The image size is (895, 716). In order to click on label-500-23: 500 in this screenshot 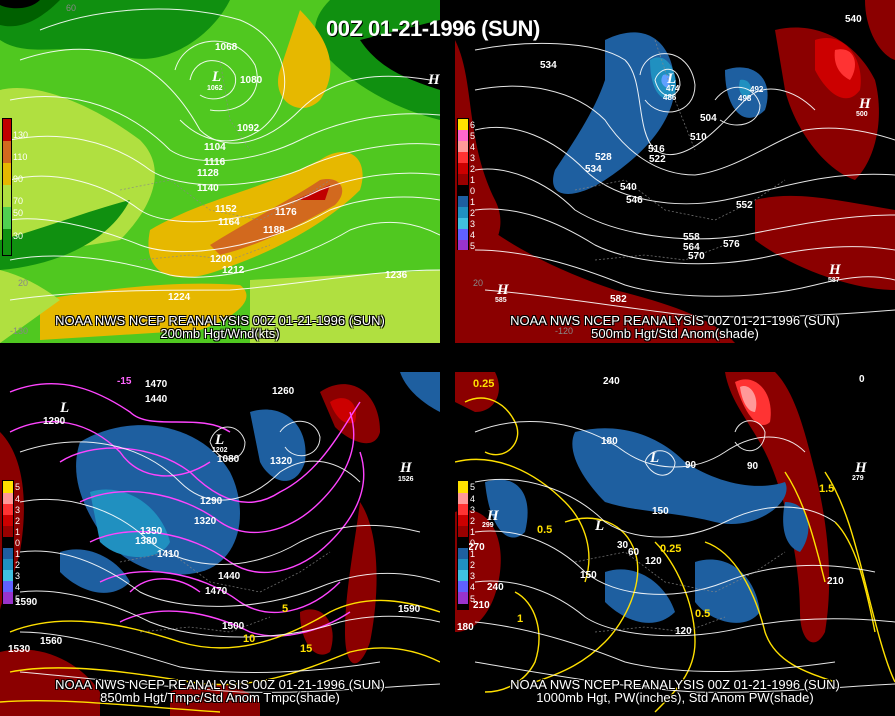, I will do `click(862, 114)`.